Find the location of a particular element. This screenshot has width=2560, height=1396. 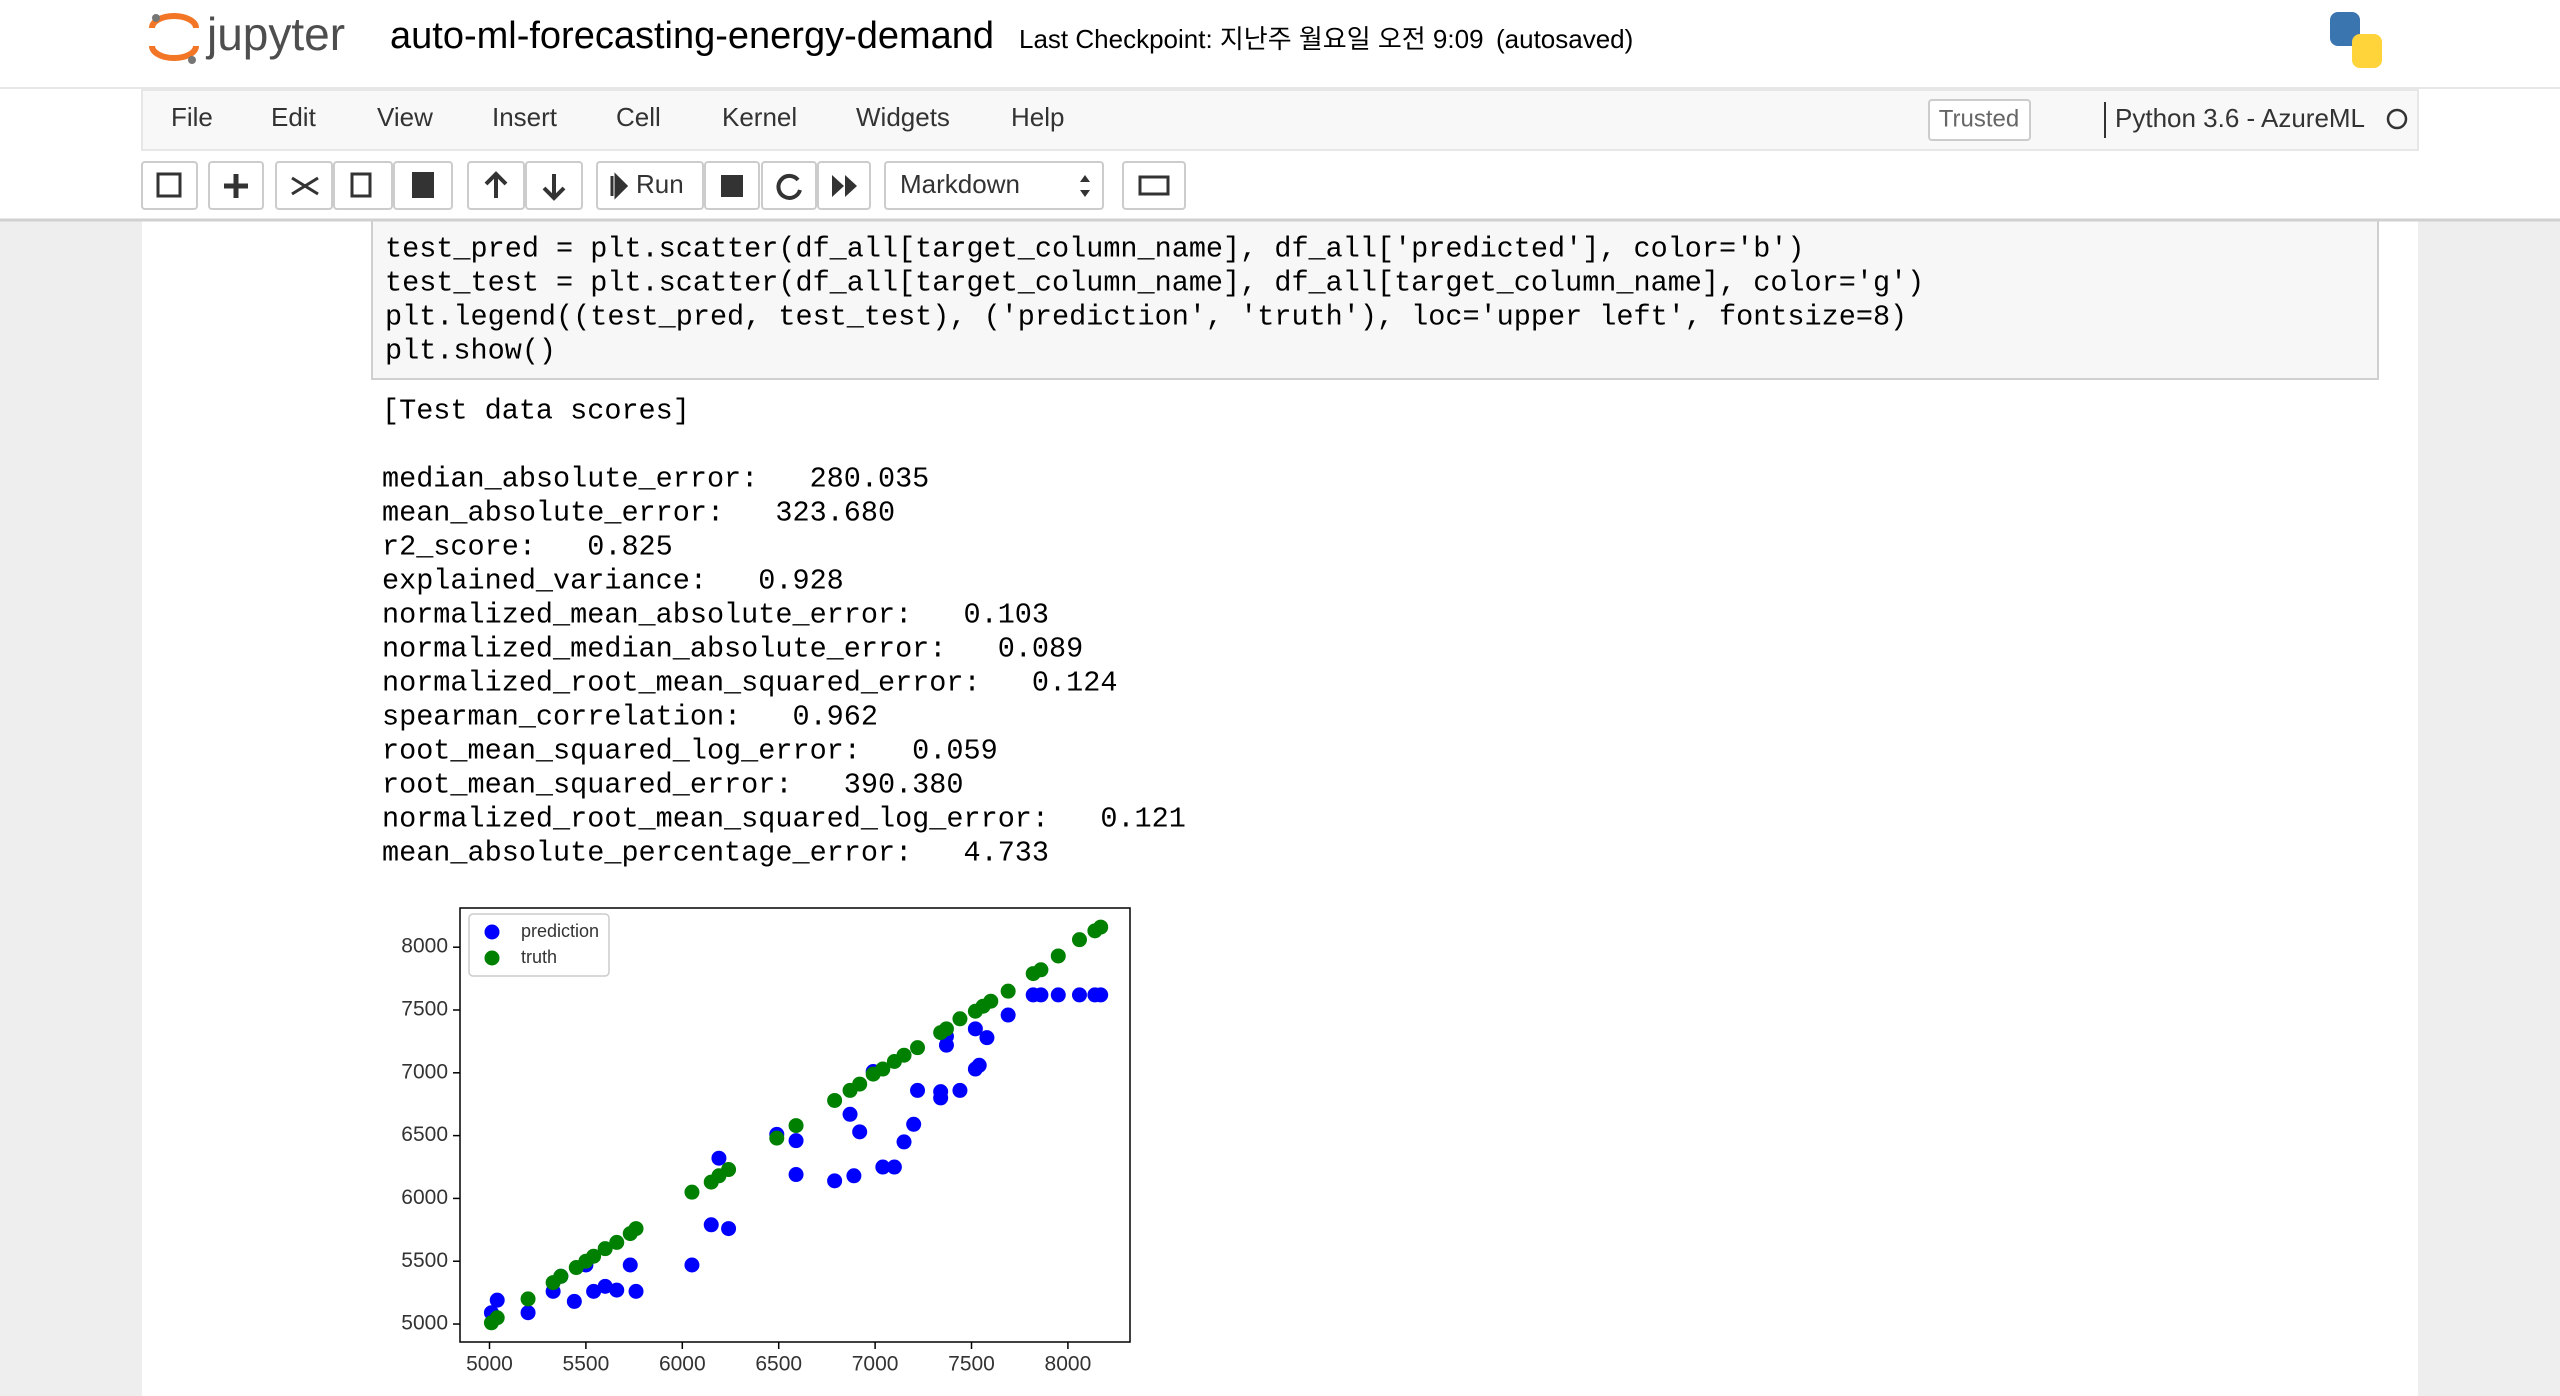

output-heading: [Test data scores] is located at coordinates (536, 411).